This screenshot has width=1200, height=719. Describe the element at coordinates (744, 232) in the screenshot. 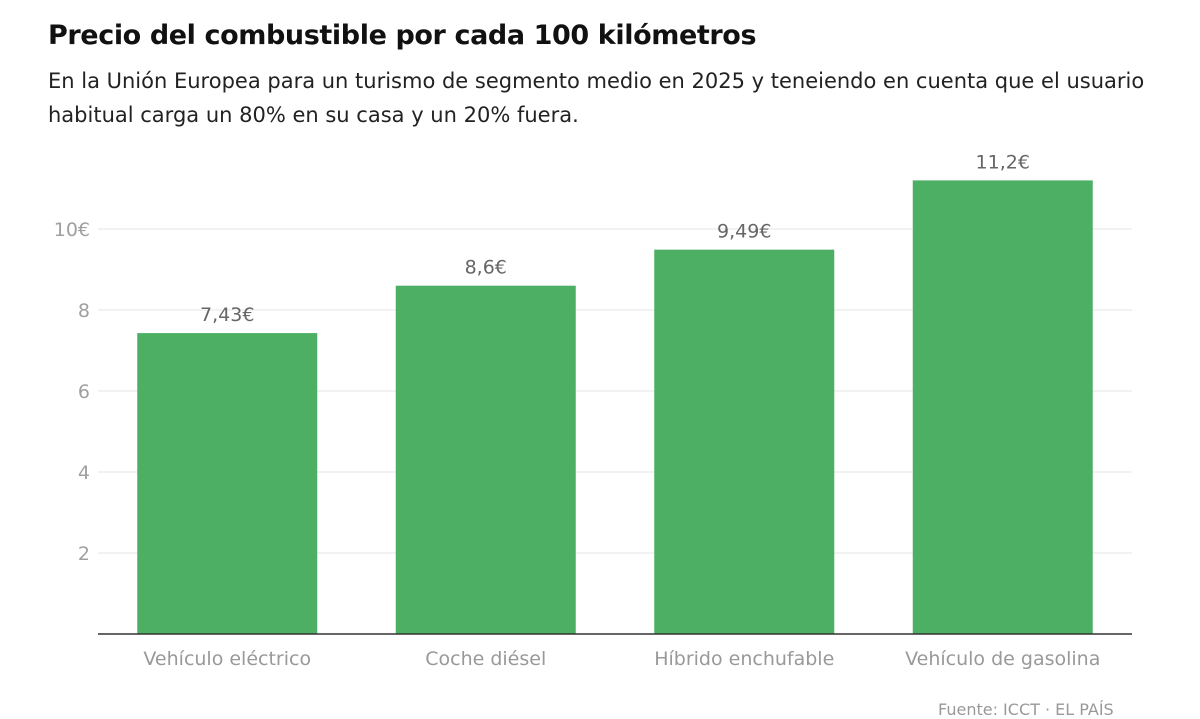

I see `data-label: 9,49€` at that location.